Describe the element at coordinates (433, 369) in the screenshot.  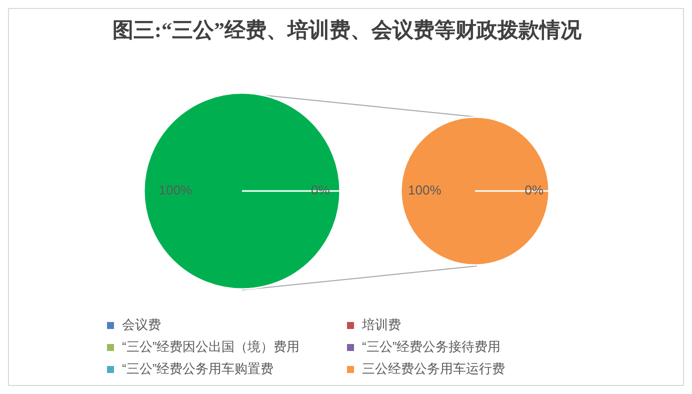
I see `legend-label: 三公经费公务用车运行费` at that location.